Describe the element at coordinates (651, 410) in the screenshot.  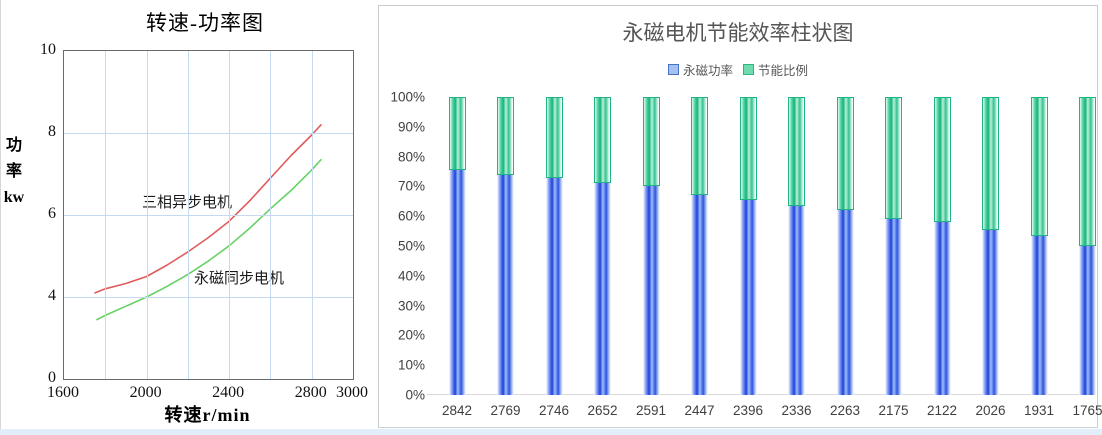
I see `x-category-label: 2591` at that location.